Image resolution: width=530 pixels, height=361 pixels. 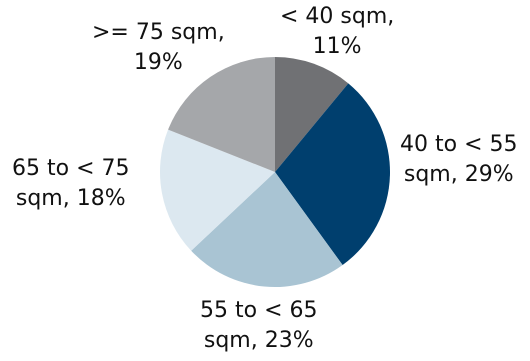 What do you see at coordinates (158, 63) in the screenshot?
I see `slice-label-ge75-line2: 19%` at bounding box center [158, 63].